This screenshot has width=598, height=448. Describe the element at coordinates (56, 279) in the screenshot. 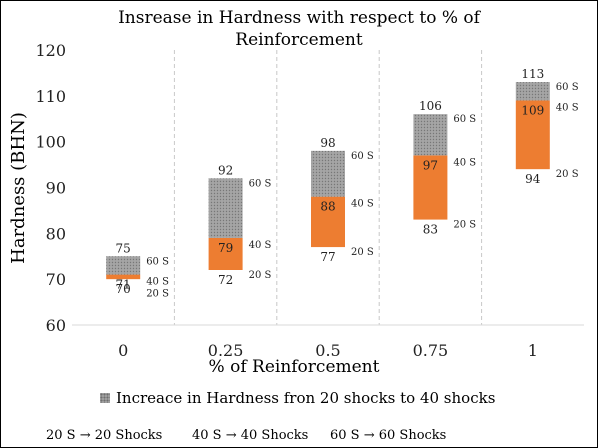

I see `y-tick-label: 70` at that location.